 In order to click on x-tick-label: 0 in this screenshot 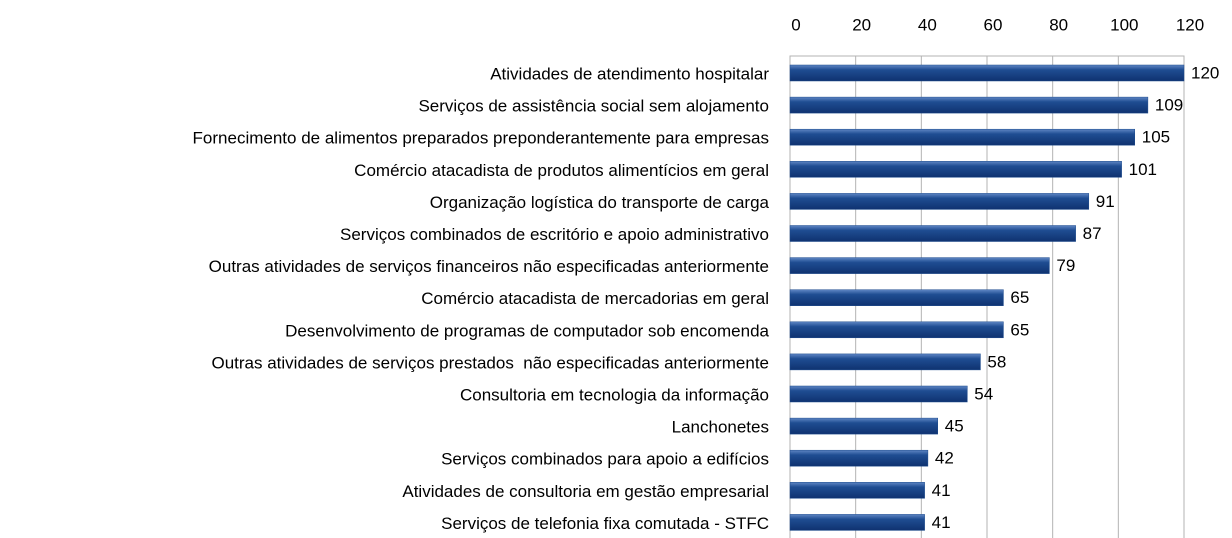, I will do `click(795, 24)`.